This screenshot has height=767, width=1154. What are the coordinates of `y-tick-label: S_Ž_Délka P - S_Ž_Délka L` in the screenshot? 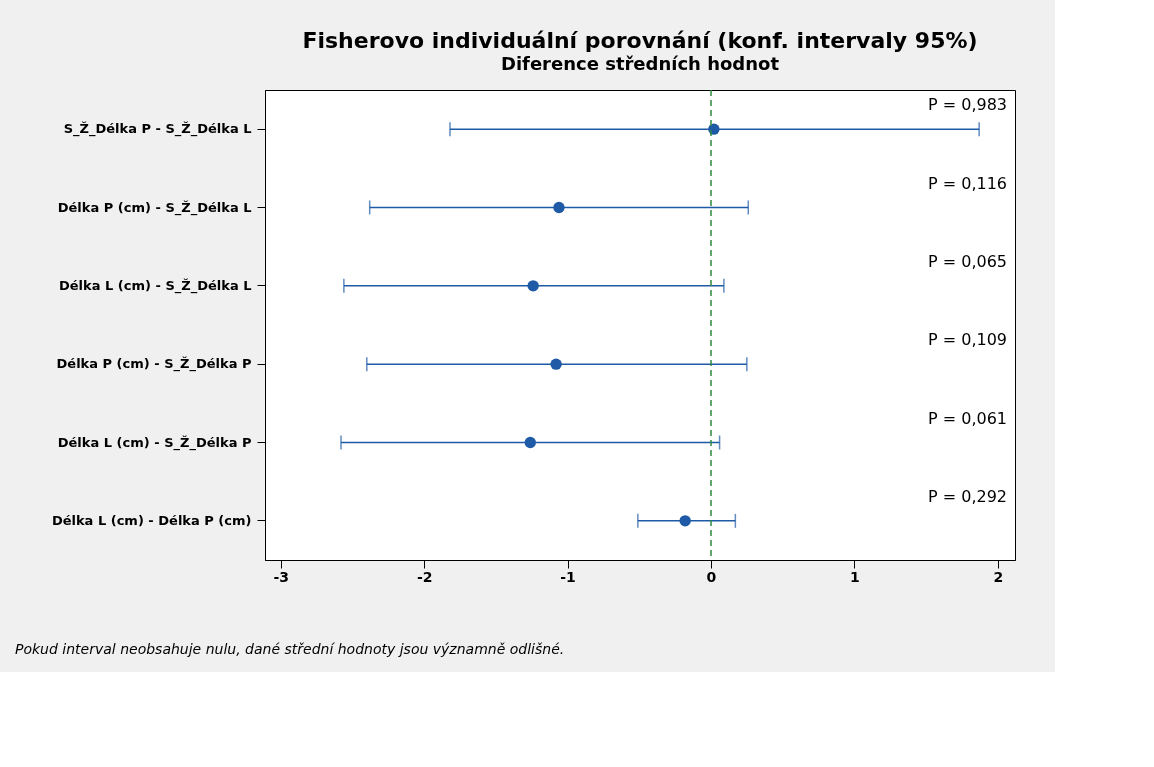 It's located at (157, 129).